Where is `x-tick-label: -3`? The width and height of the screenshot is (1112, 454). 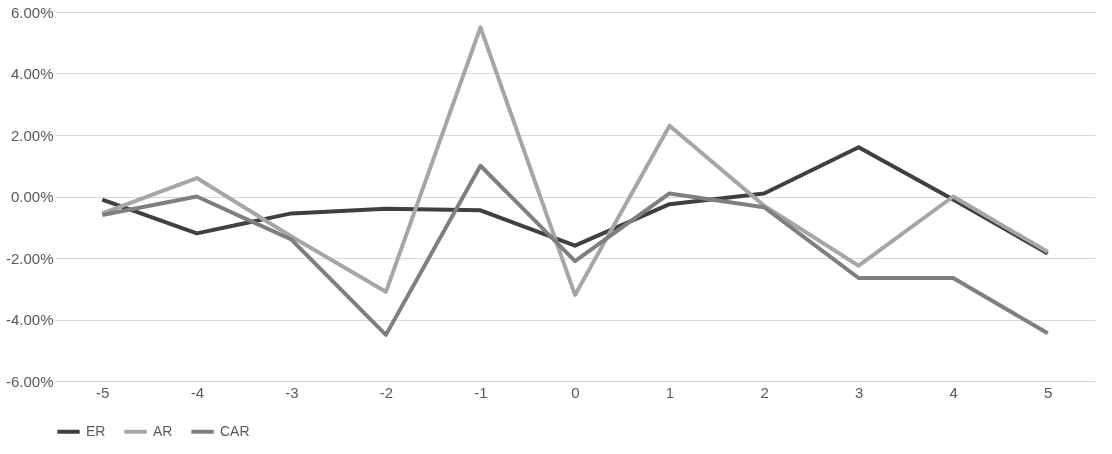 x-tick-label: -3 is located at coordinates (292, 392).